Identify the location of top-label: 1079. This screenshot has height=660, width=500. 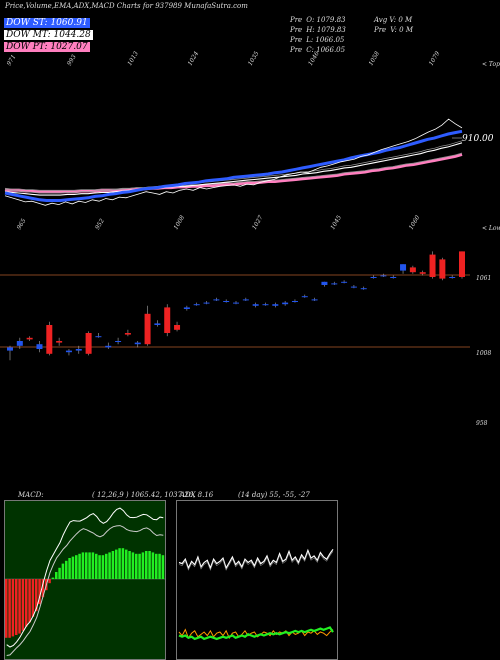
(435, 58).